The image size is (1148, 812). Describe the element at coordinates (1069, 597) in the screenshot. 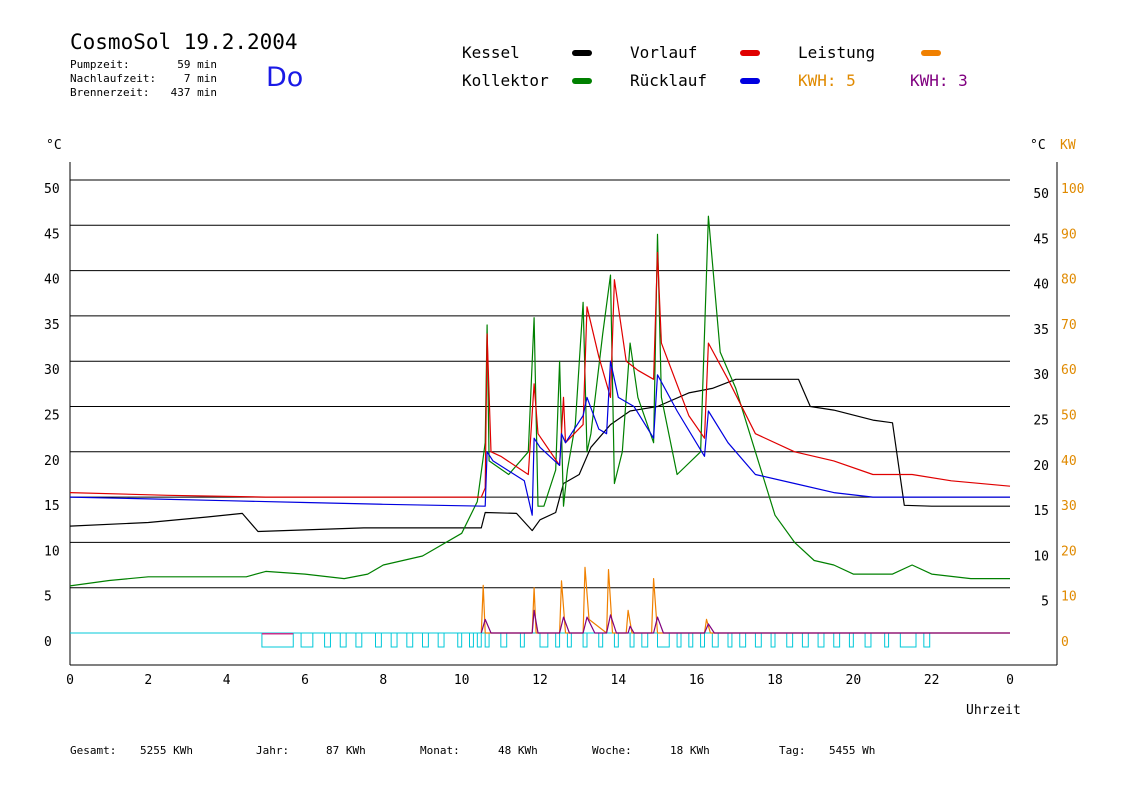

I see `y2-tick-label: 10` at that location.